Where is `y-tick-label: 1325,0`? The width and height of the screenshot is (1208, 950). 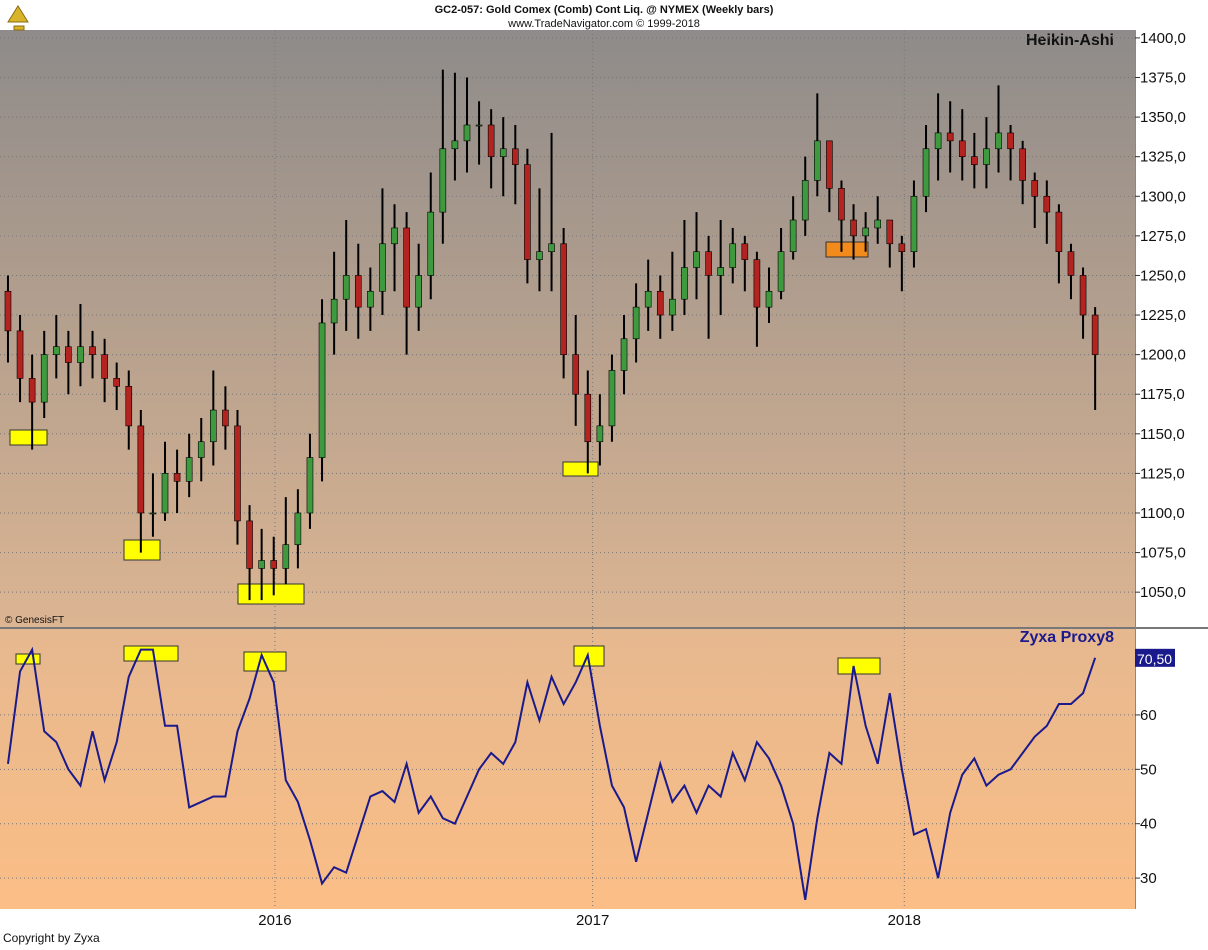
y-tick-label: 1325,0 is located at coordinates (1163, 157).